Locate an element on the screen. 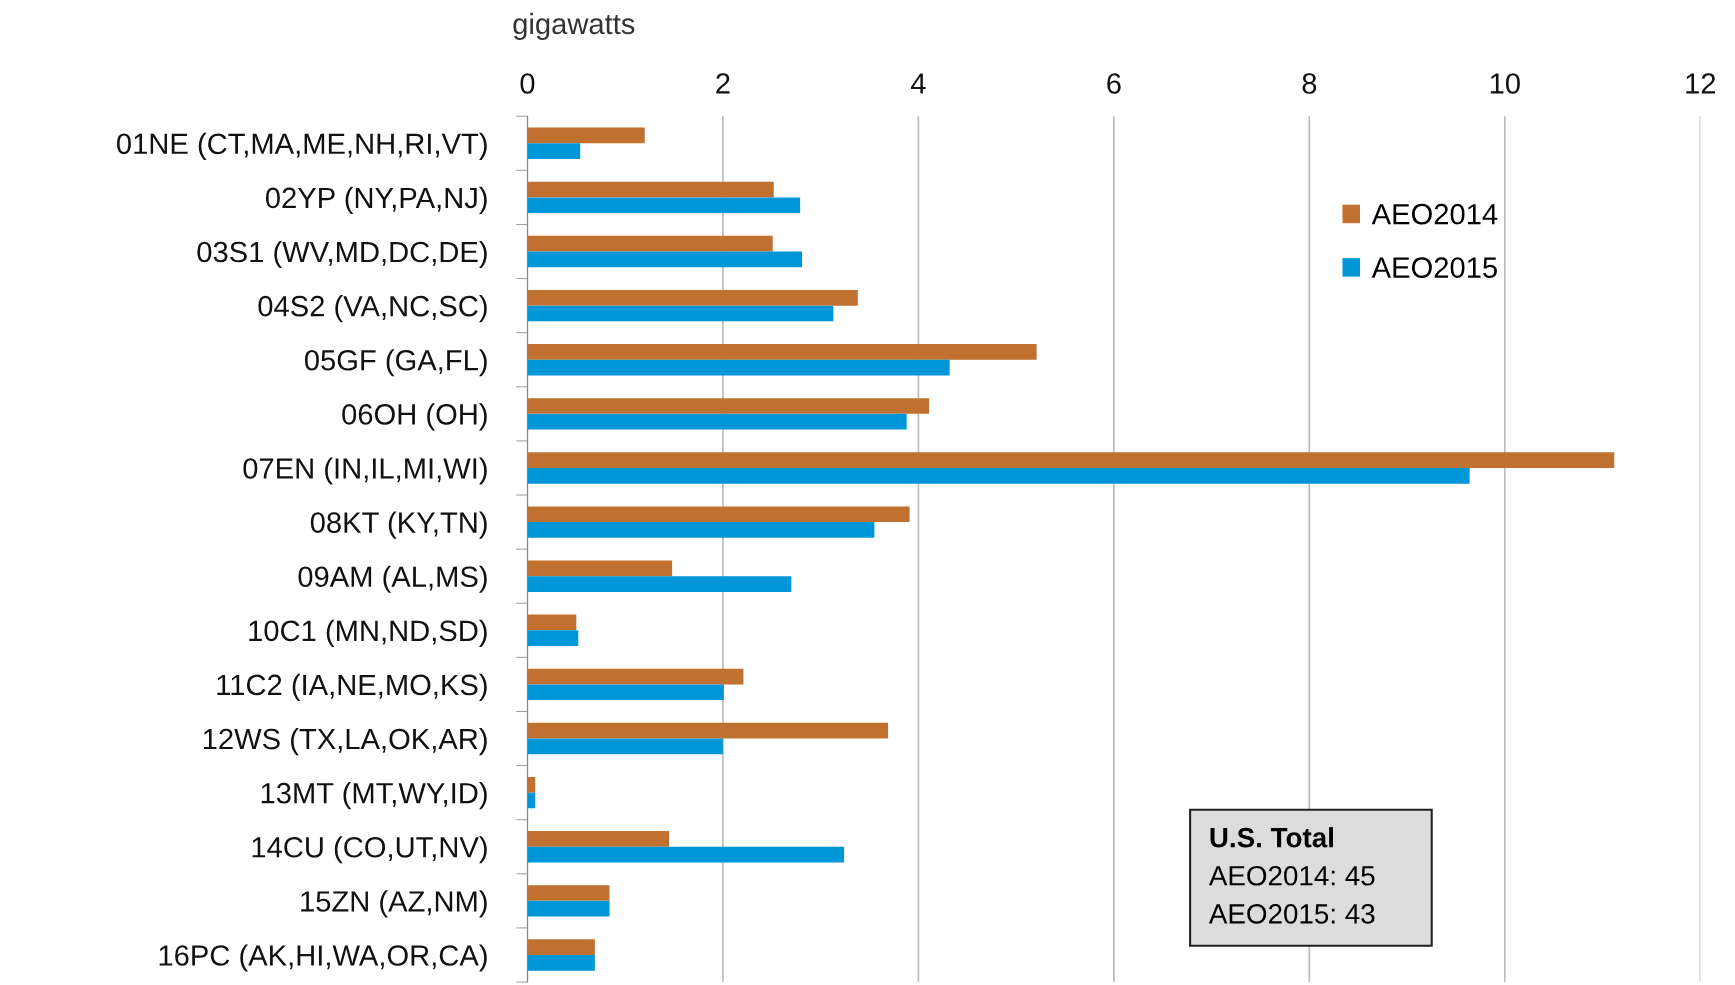 This screenshot has width=1735, height=985. x-tick-label: 12 is located at coordinates (1701, 83).